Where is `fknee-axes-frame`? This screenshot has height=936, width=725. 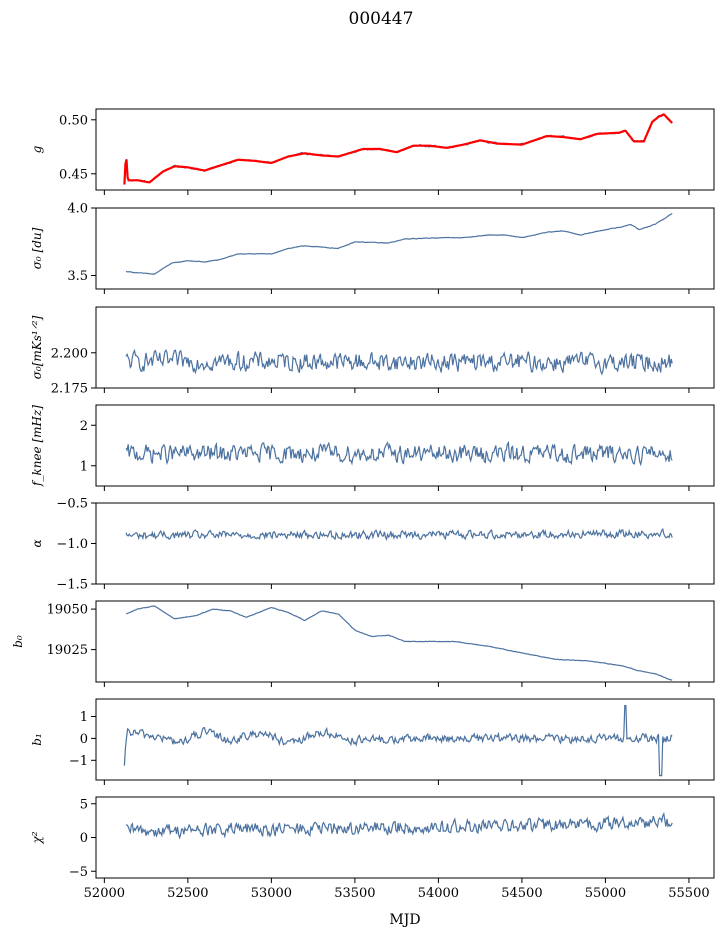
fknee-axes-frame is located at coordinates (405, 445).